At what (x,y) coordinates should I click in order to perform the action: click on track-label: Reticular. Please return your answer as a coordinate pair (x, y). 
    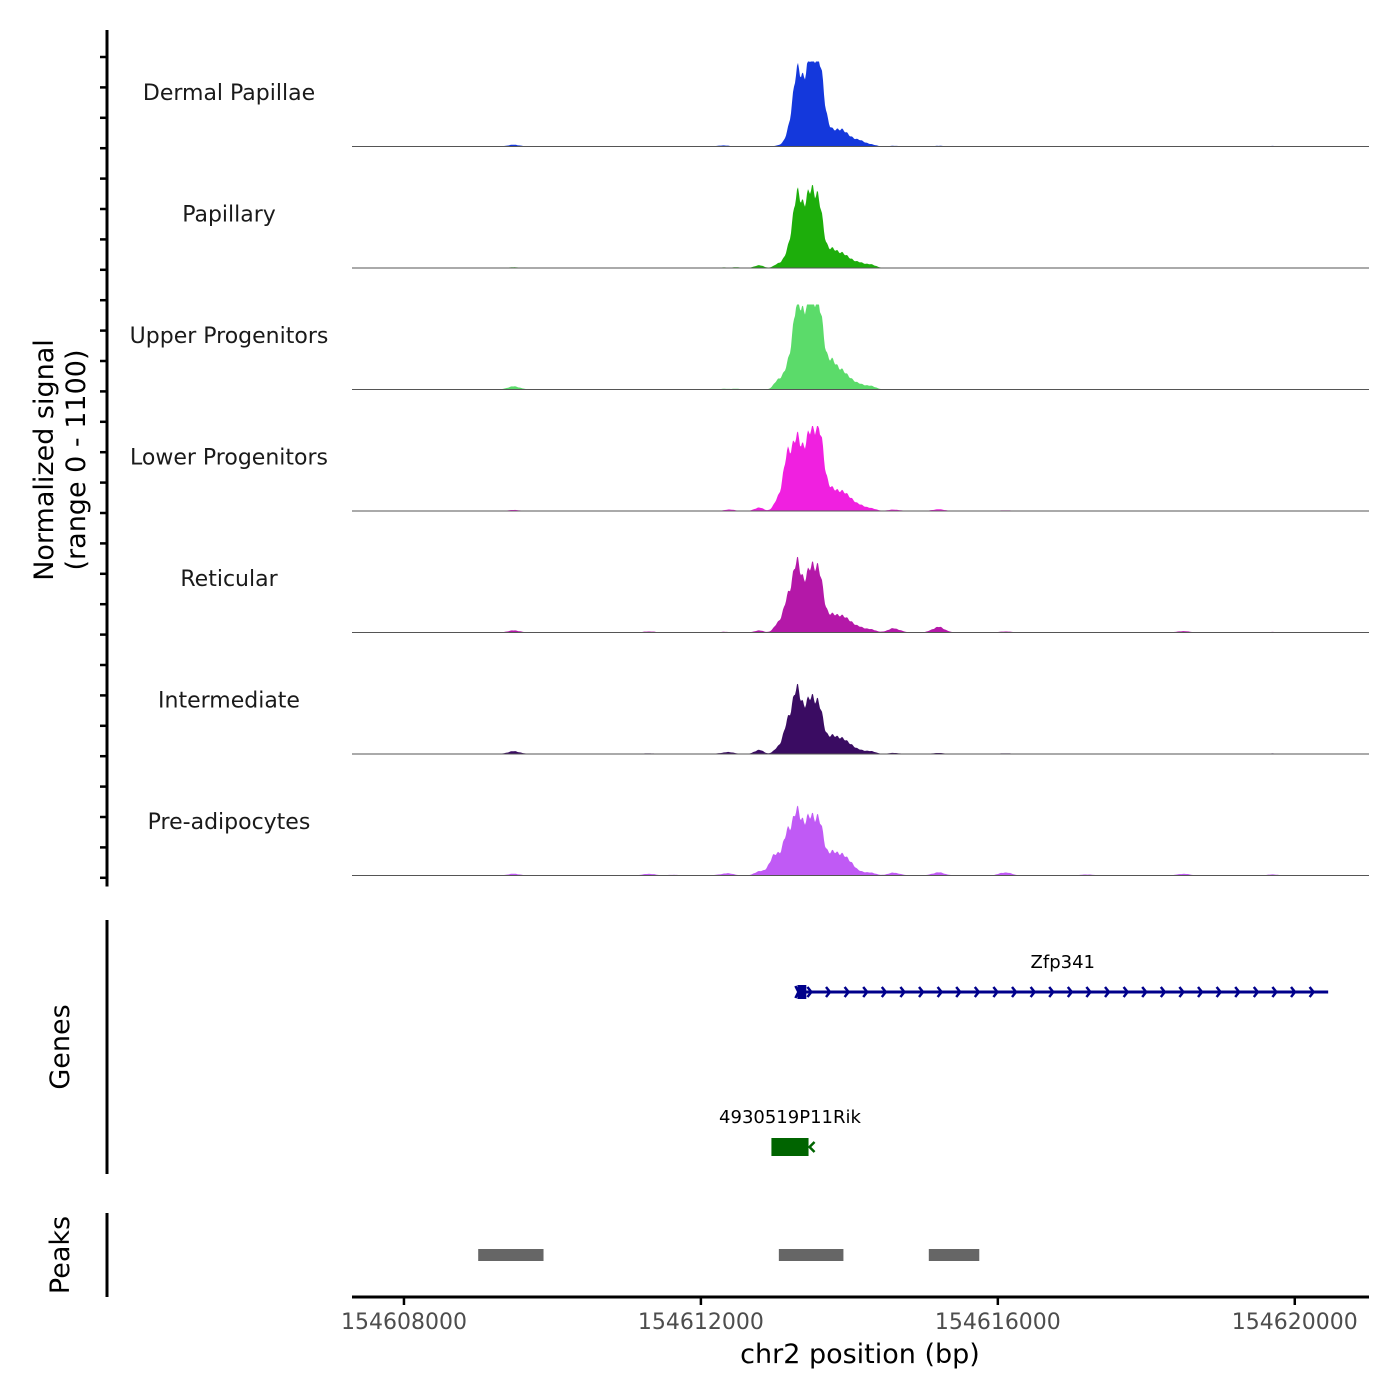
    Looking at the image, I should click on (229, 579).